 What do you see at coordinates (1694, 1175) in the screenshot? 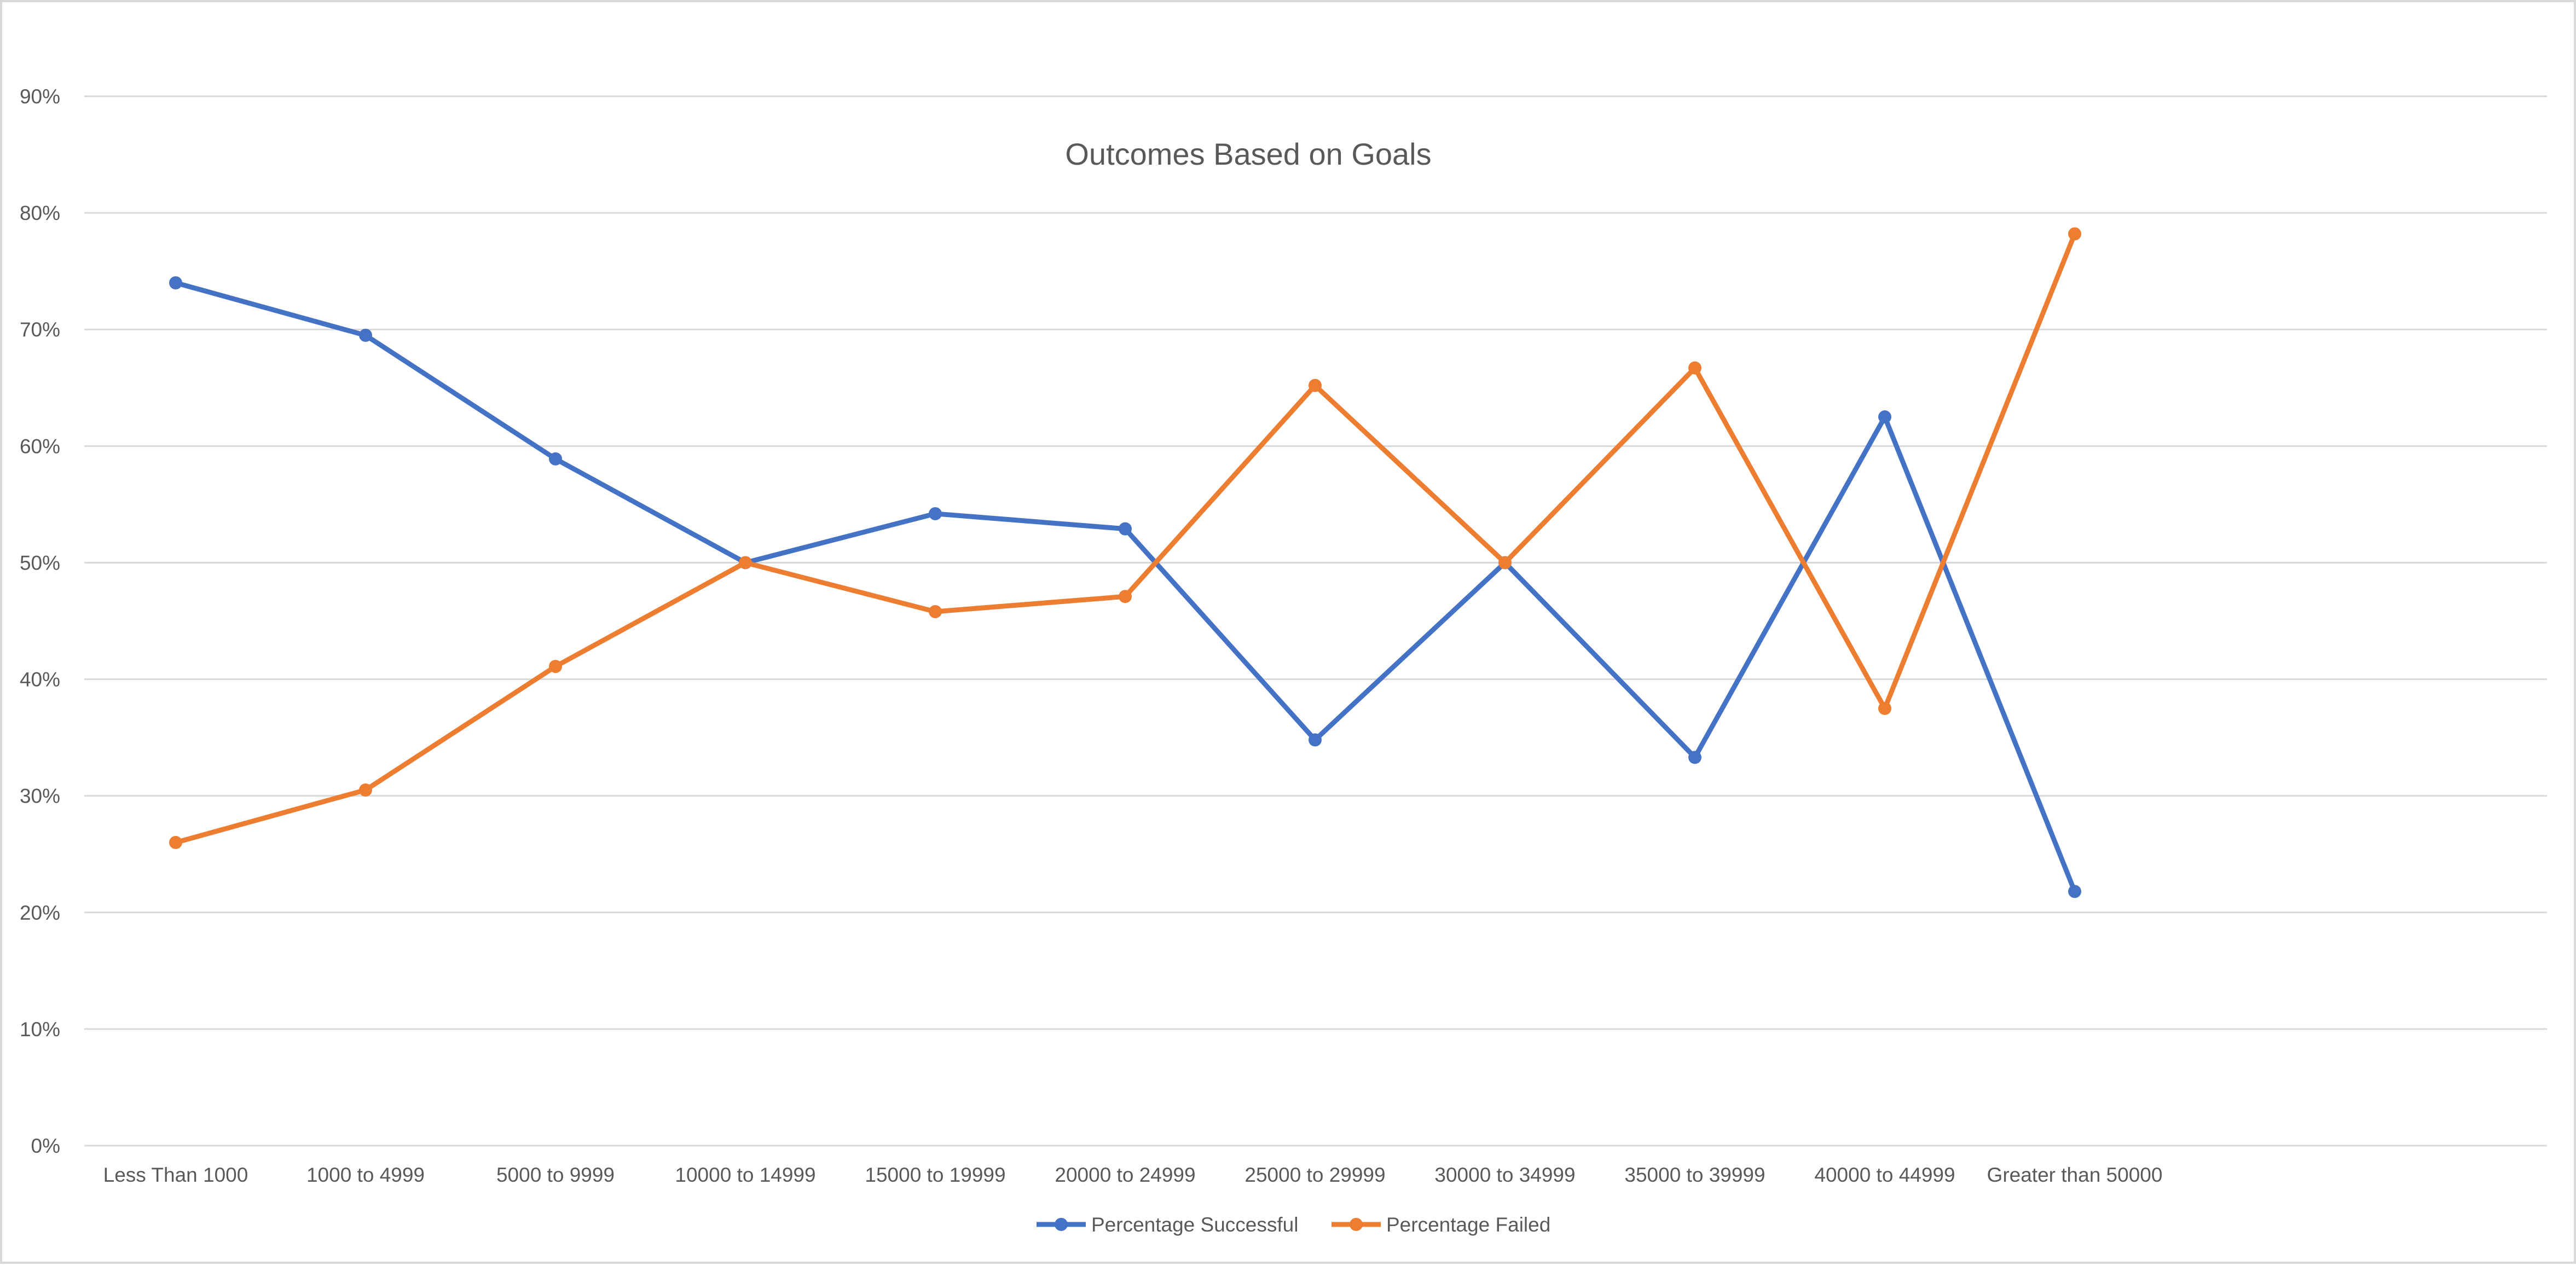
I see `x-tick-label: 35000 to 39999` at bounding box center [1694, 1175].